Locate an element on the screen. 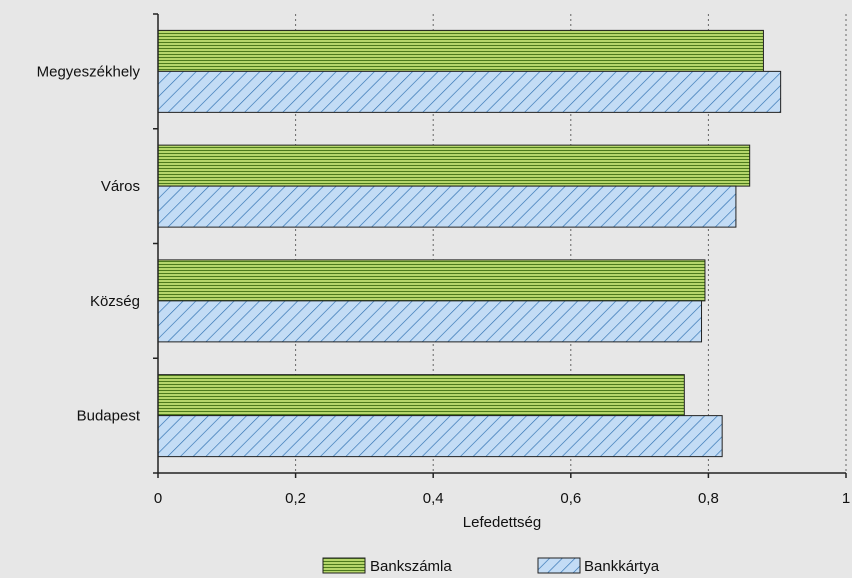  x-tick-label-5: 1 is located at coordinates (846, 498).